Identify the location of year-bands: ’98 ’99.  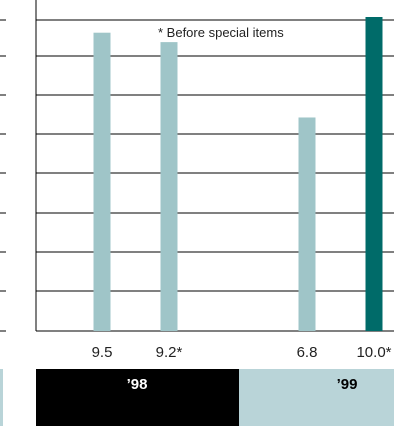
(197, 397).